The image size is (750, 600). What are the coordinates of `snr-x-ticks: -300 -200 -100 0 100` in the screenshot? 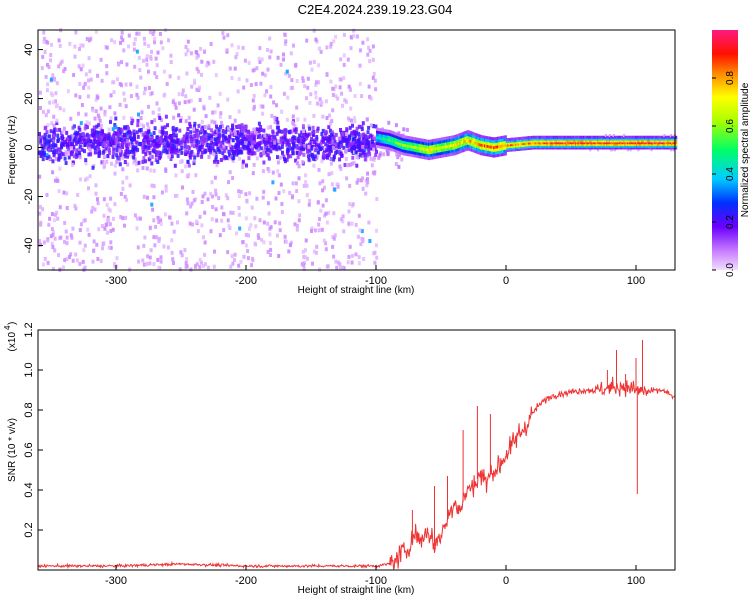 It's located at (375, 576).